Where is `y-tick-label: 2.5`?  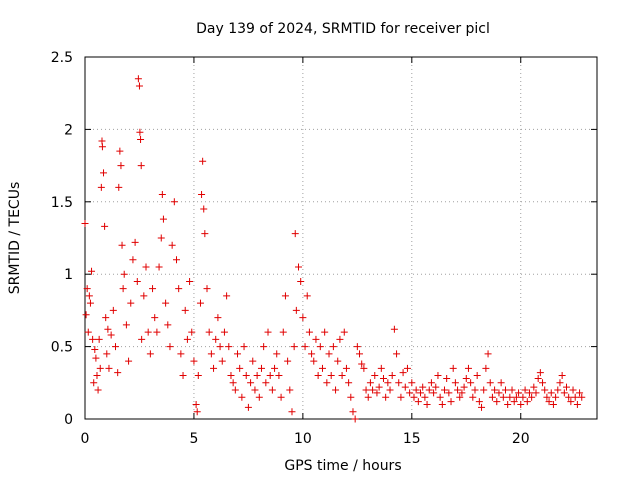 y-tick-label: 2.5 is located at coordinates (62, 58).